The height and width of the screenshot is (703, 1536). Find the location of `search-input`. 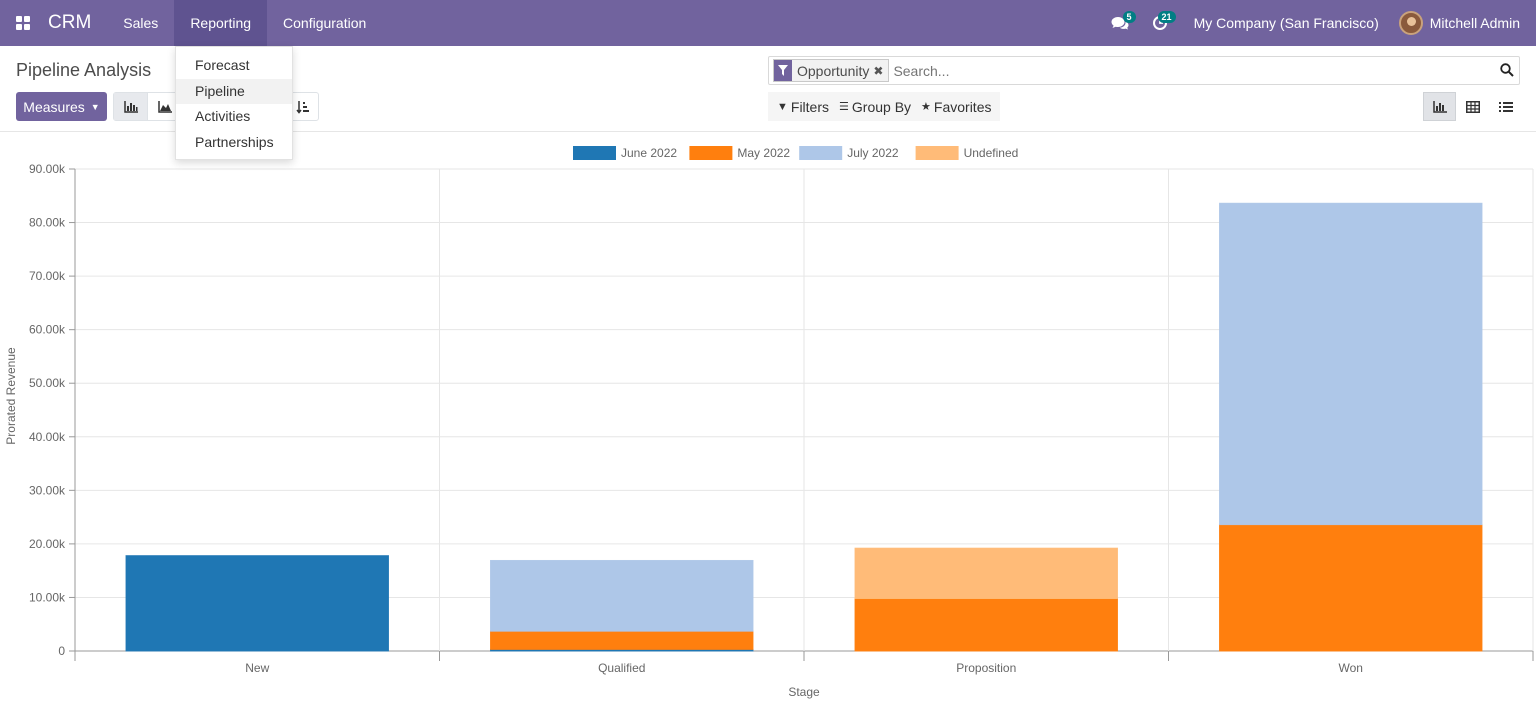

search-input is located at coordinates (1193, 70).